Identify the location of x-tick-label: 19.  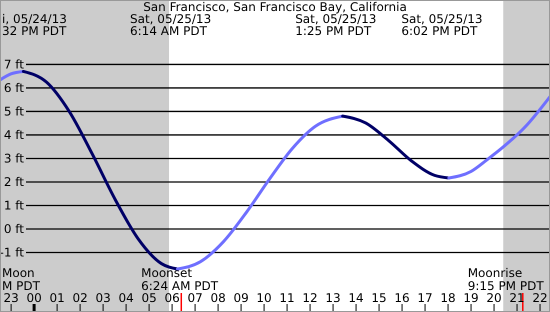
(471, 298).